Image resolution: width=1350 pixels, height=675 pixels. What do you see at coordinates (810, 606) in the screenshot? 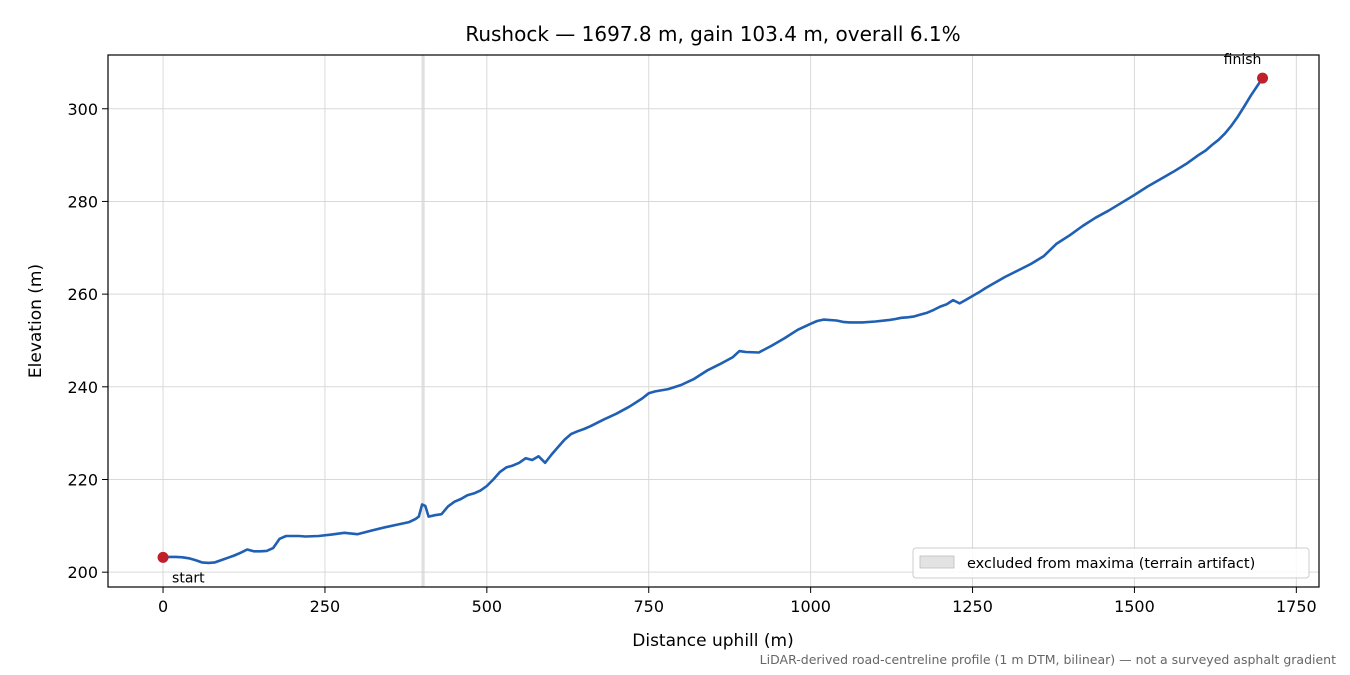
I see `x-tick-label: 1000` at bounding box center [810, 606].